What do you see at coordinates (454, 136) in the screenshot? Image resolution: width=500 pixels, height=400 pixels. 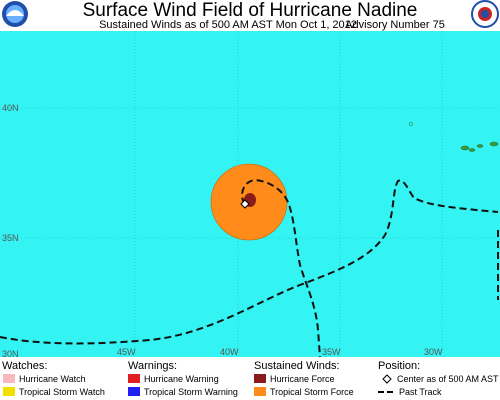 I see `islands` at bounding box center [454, 136].